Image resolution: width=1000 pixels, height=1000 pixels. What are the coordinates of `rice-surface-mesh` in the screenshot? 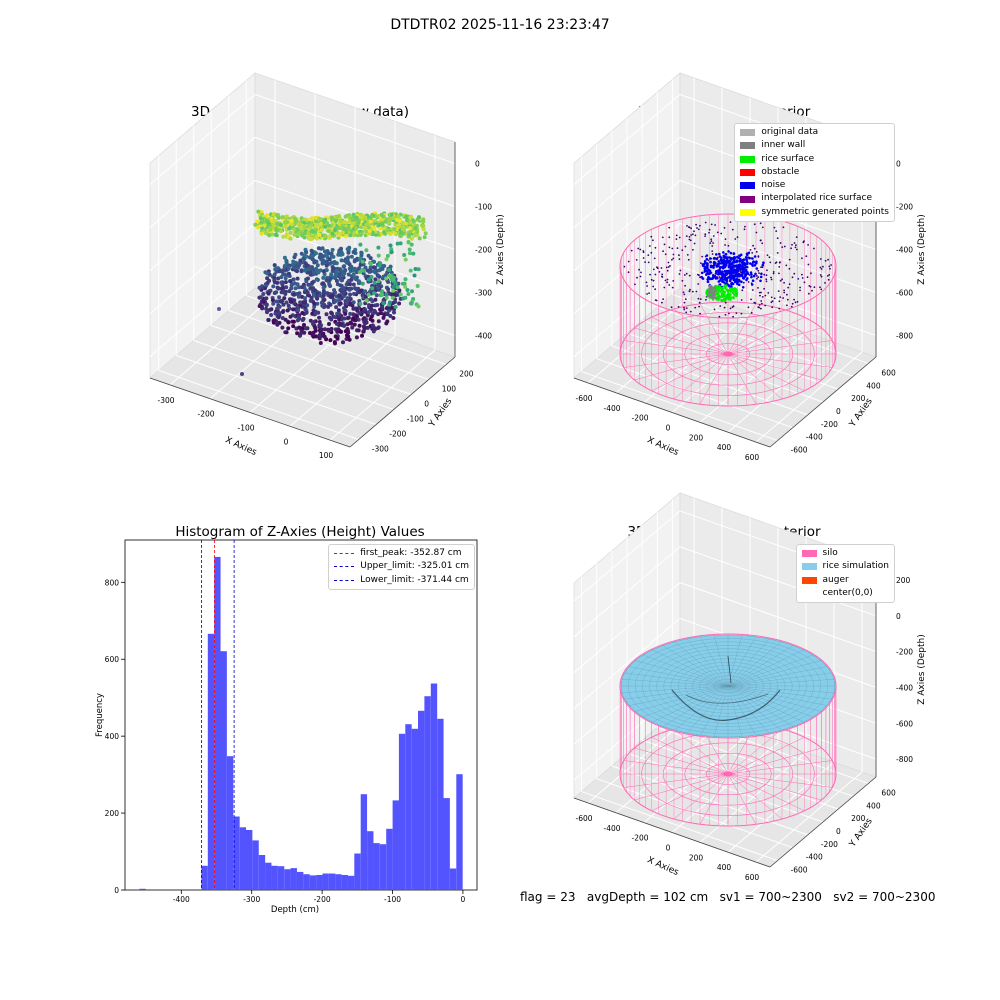 It's located at (728, 686).